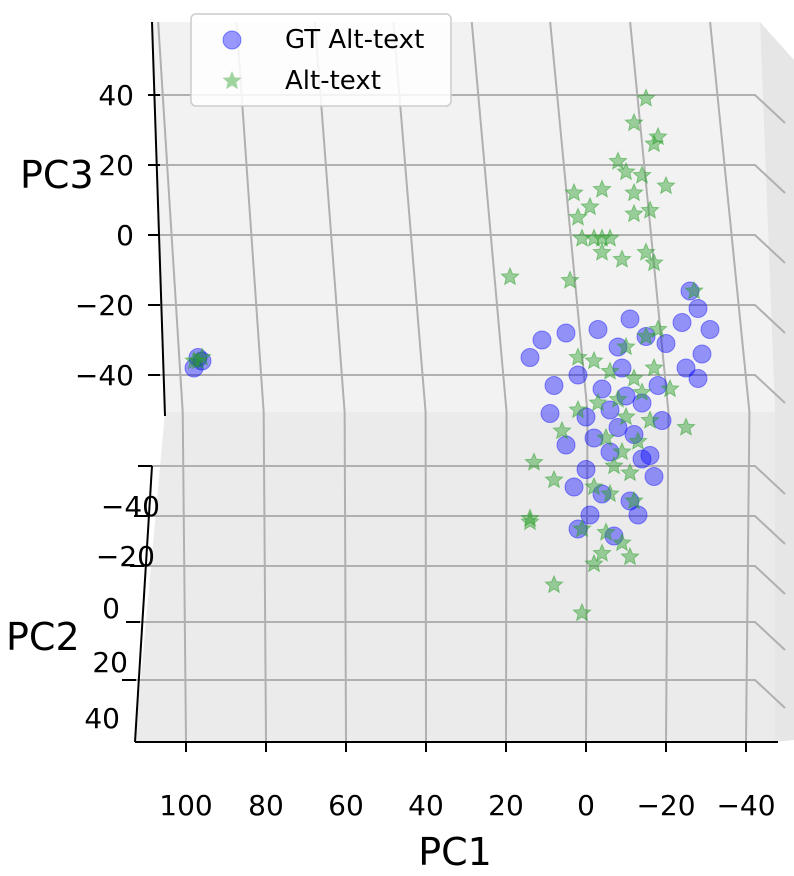  I want to click on legend-star-marker, so click(232, 80).